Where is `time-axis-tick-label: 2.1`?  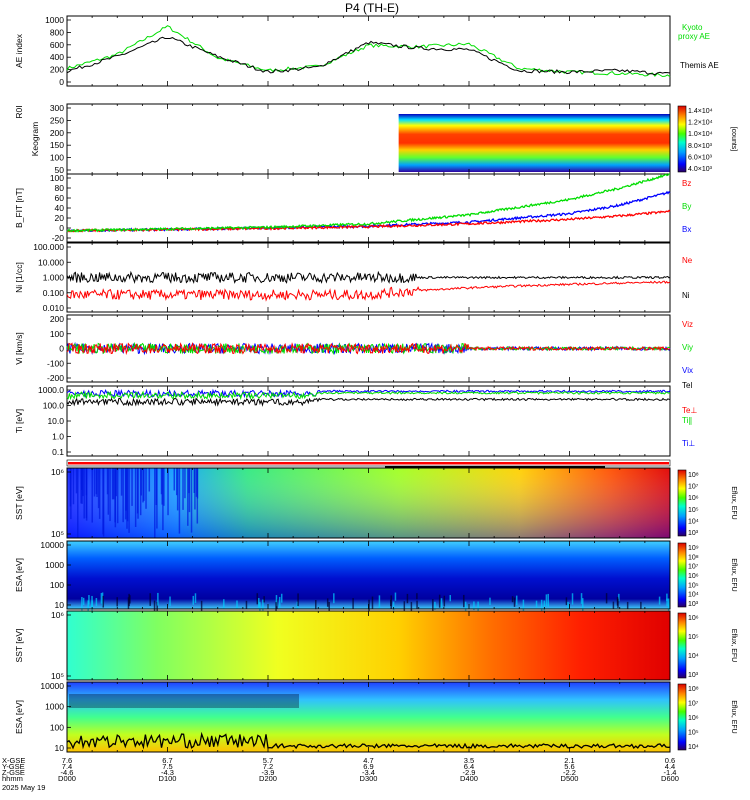
time-axis-tick-label: 2.1 is located at coordinates (569, 760).